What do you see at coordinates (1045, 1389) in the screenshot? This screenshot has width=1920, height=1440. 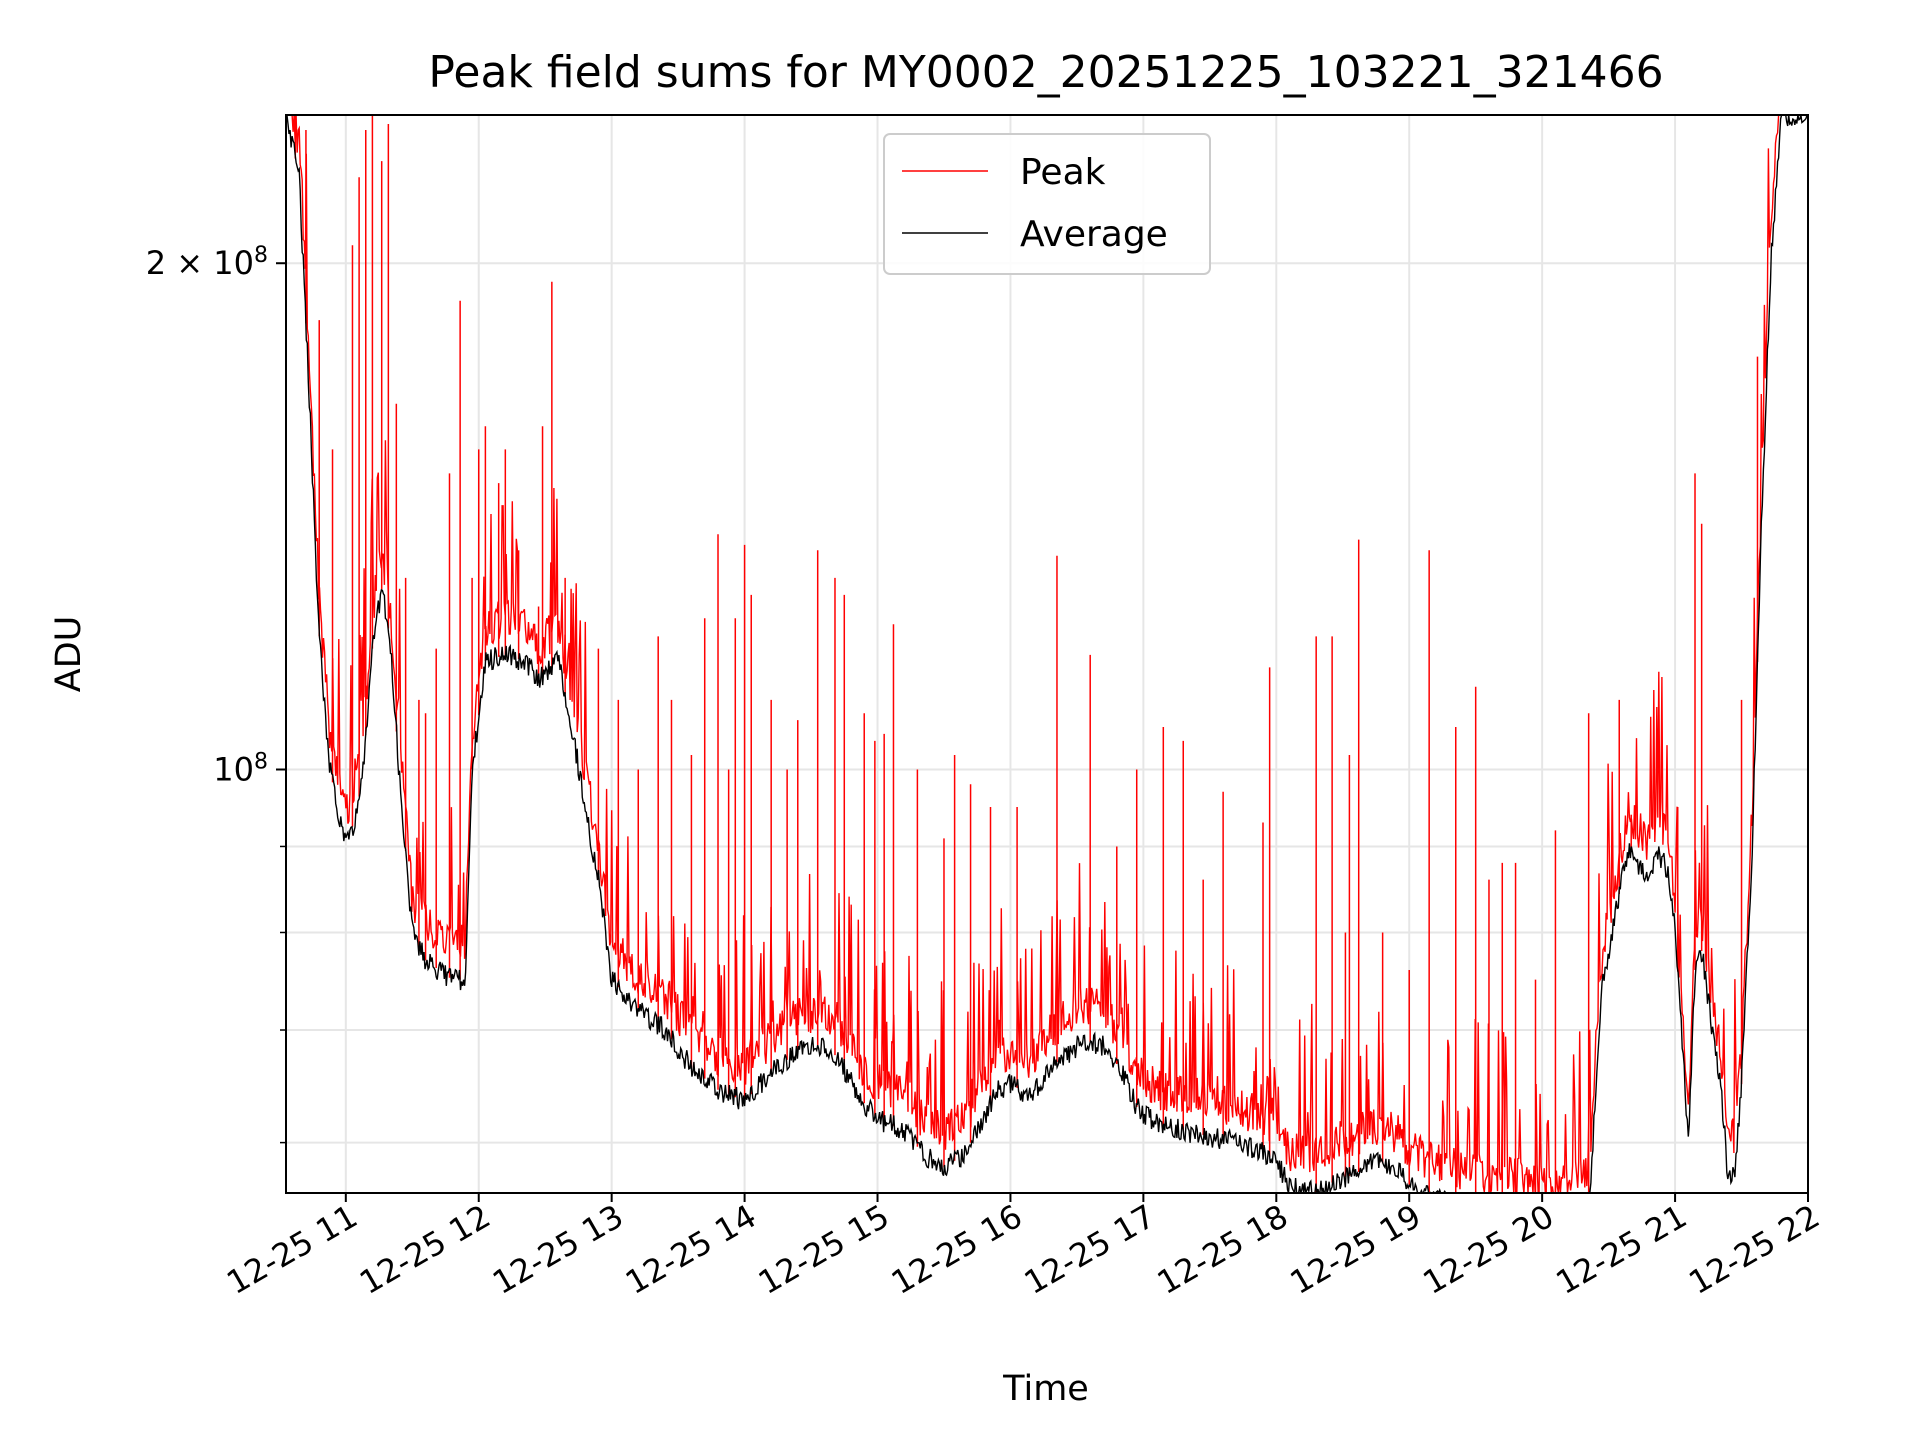 I see `x-axis-label: Time` at bounding box center [1045, 1389].